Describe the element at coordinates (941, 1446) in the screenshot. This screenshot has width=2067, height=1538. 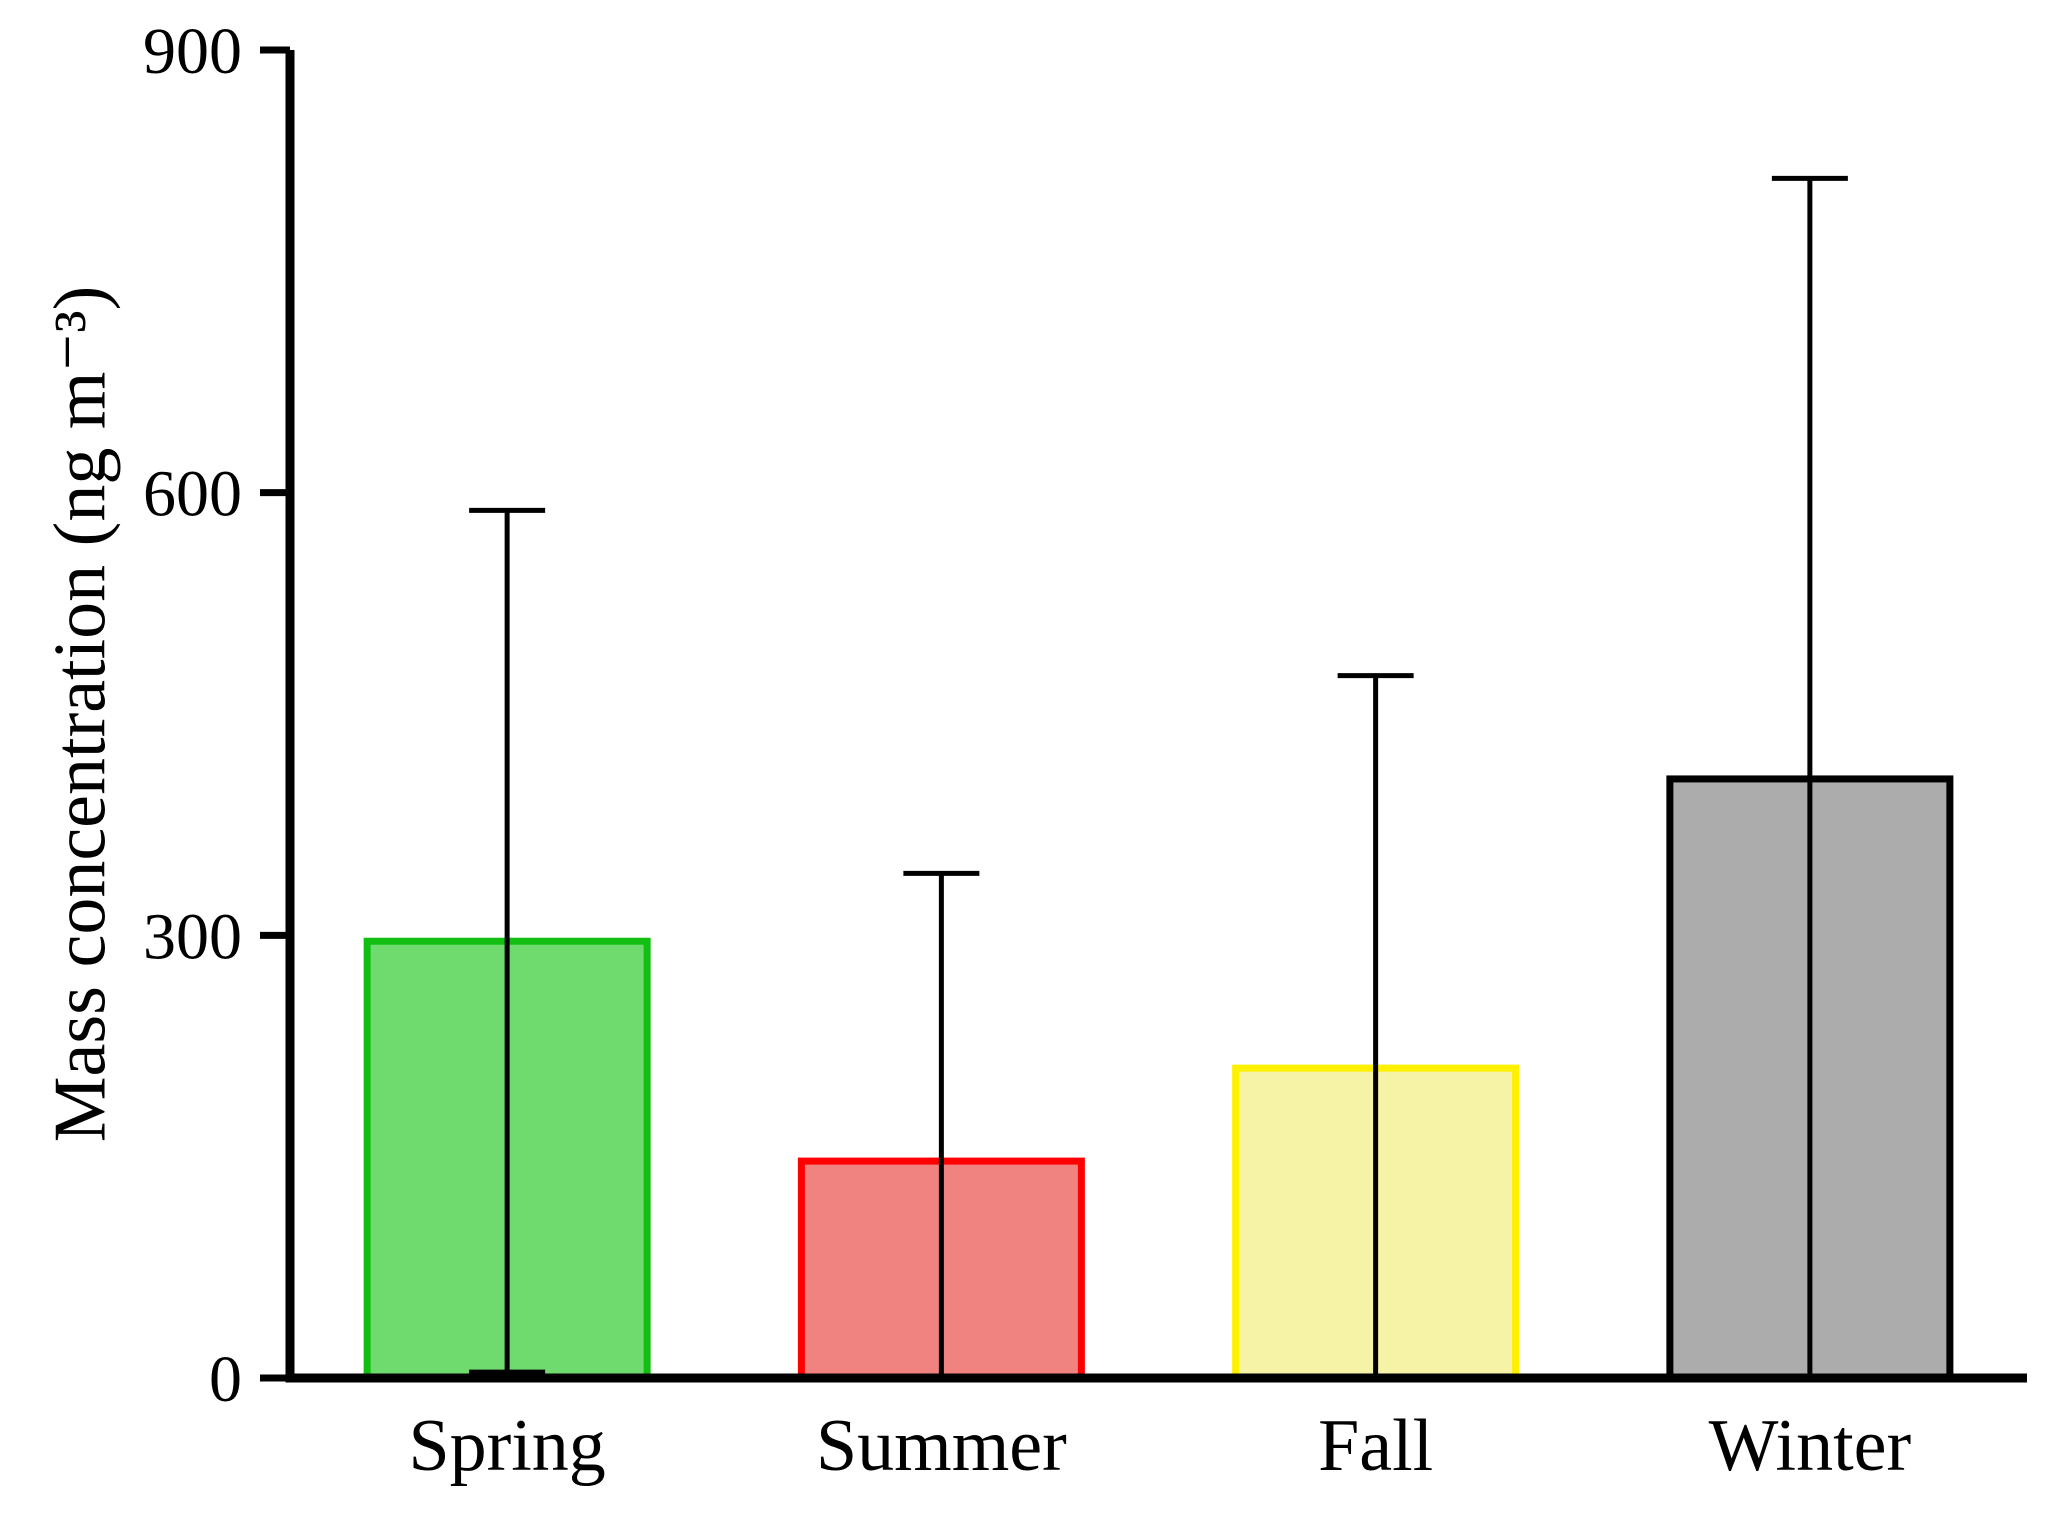
I see `x-category-label-summer: Summer` at that location.